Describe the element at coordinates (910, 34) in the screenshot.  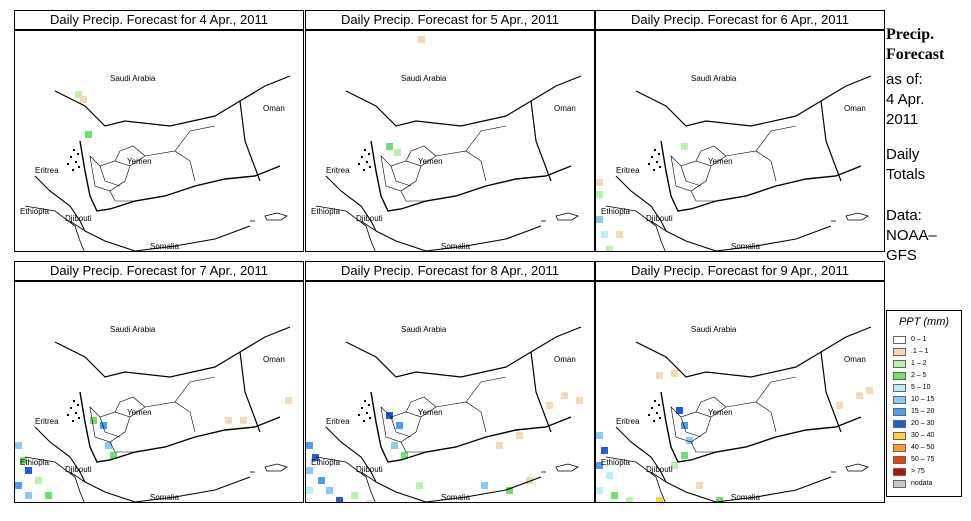
I see `sidebar-title-line1: Precip.` at that location.